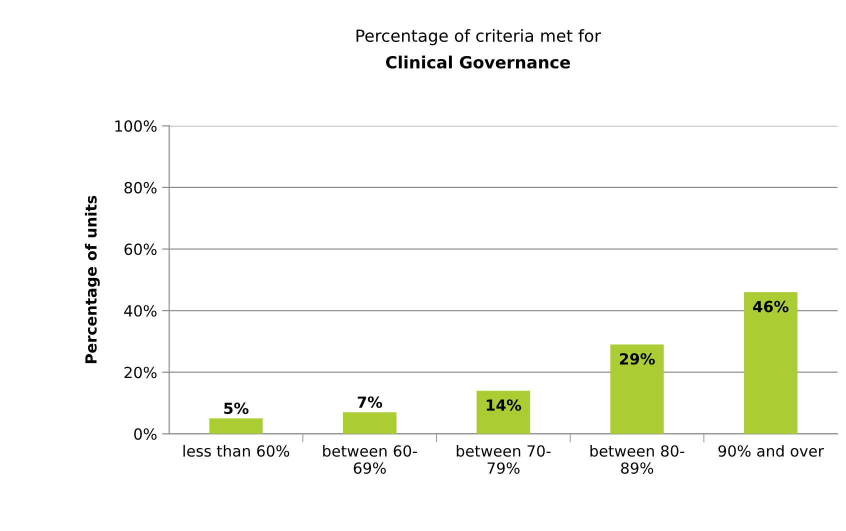 The image size is (846, 531). Describe the element at coordinates (145, 434) in the screenshot. I see `y-tick-label: 0%` at that location.